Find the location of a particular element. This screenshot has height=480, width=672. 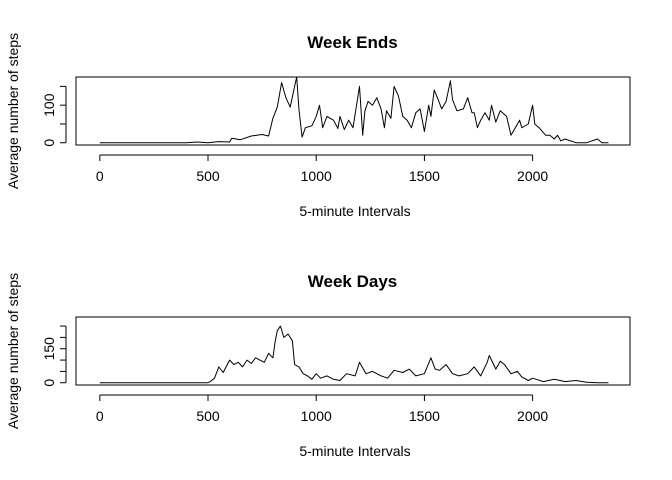

y-axis: 0 150 is located at coordinates (54, 356).